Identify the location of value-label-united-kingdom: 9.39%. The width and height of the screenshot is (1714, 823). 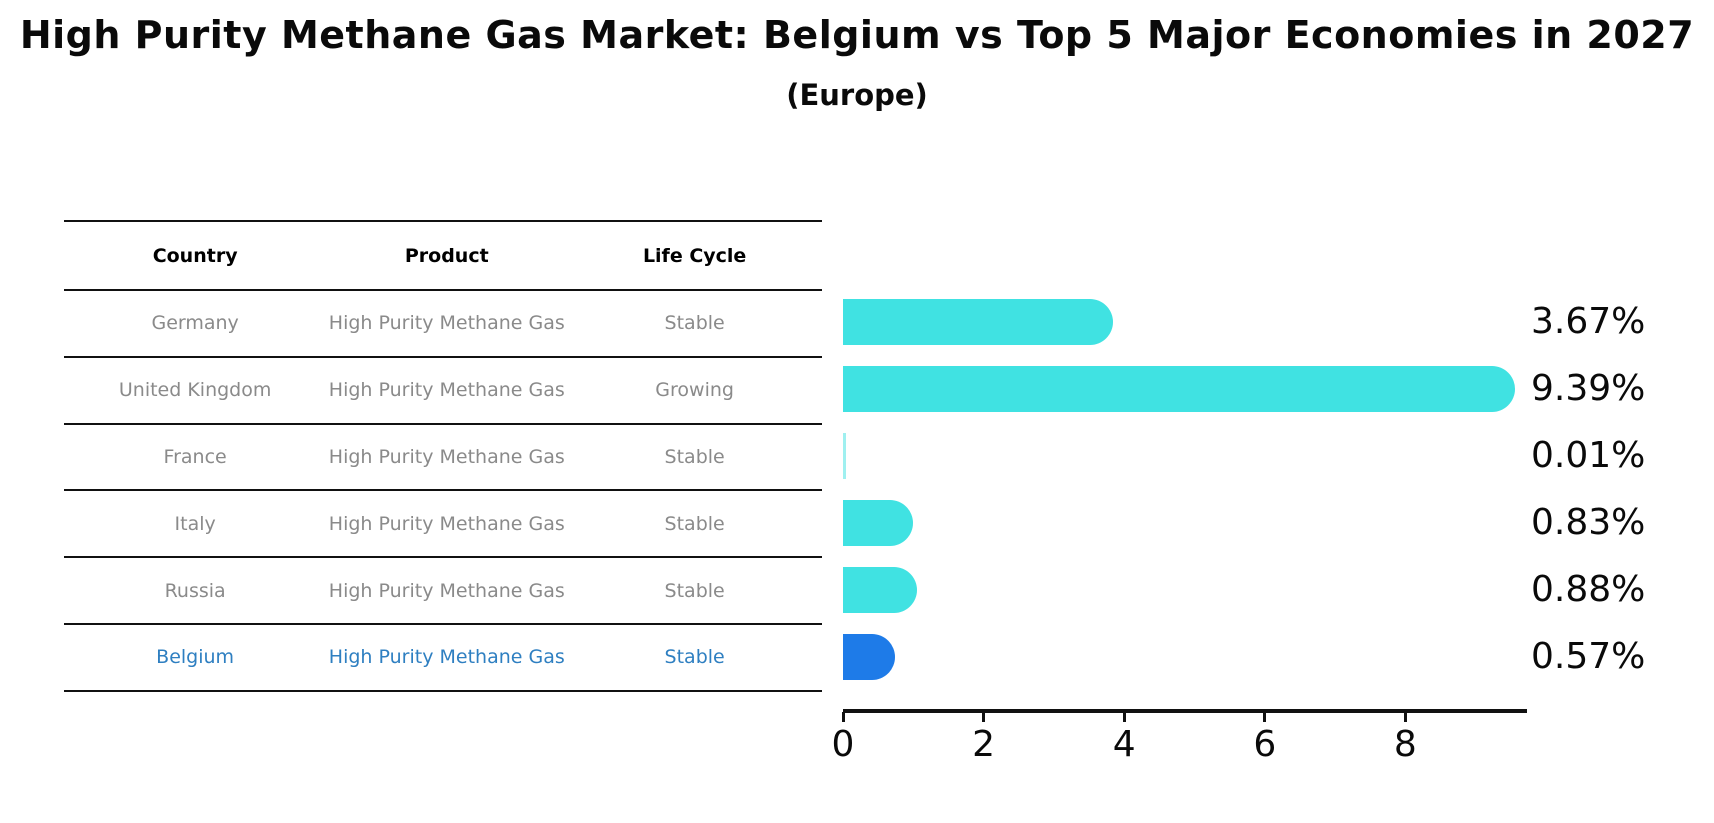
(1588, 389).